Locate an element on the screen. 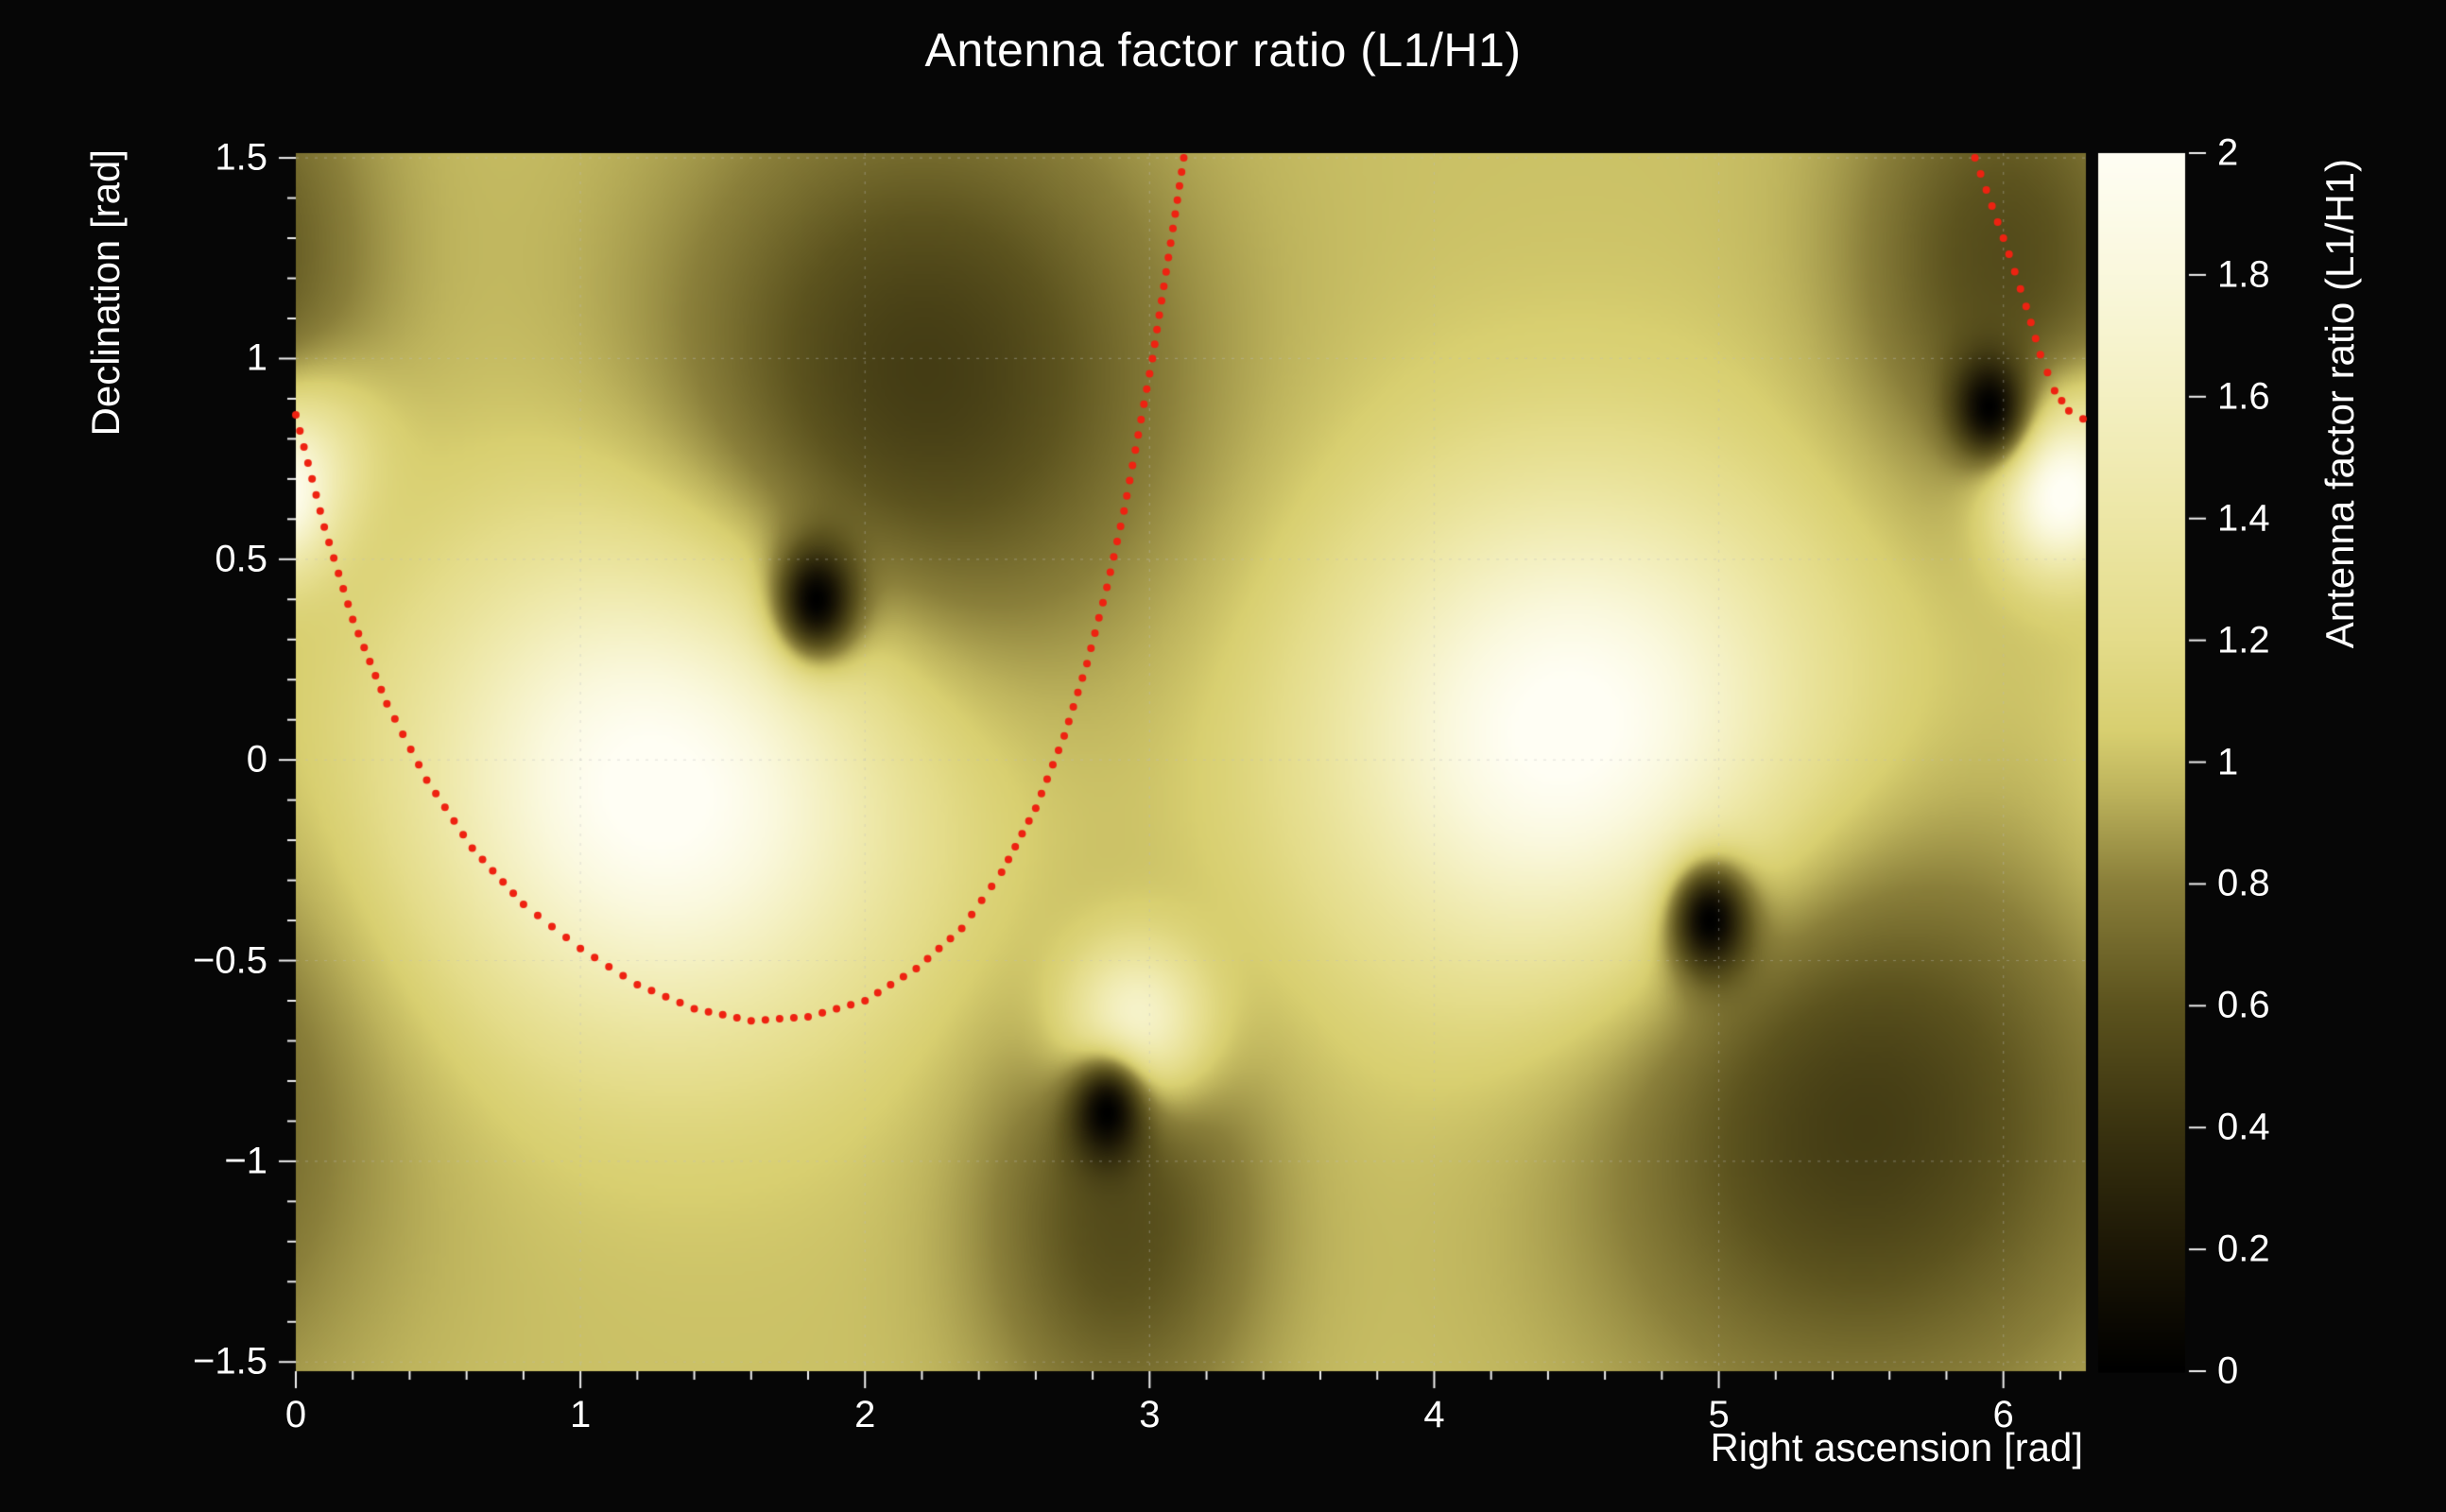 Image resolution: width=2446 pixels, height=1512 pixels. y-axis-label: Declination [rad] is located at coordinates (105, 293).